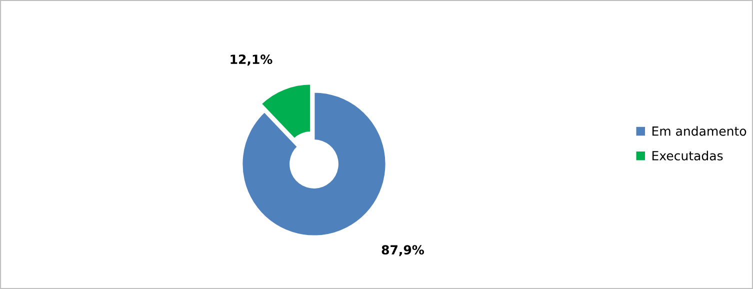 This screenshot has width=753, height=289. Describe the element at coordinates (687, 155) in the screenshot. I see `legend-label: Executadas` at that location.